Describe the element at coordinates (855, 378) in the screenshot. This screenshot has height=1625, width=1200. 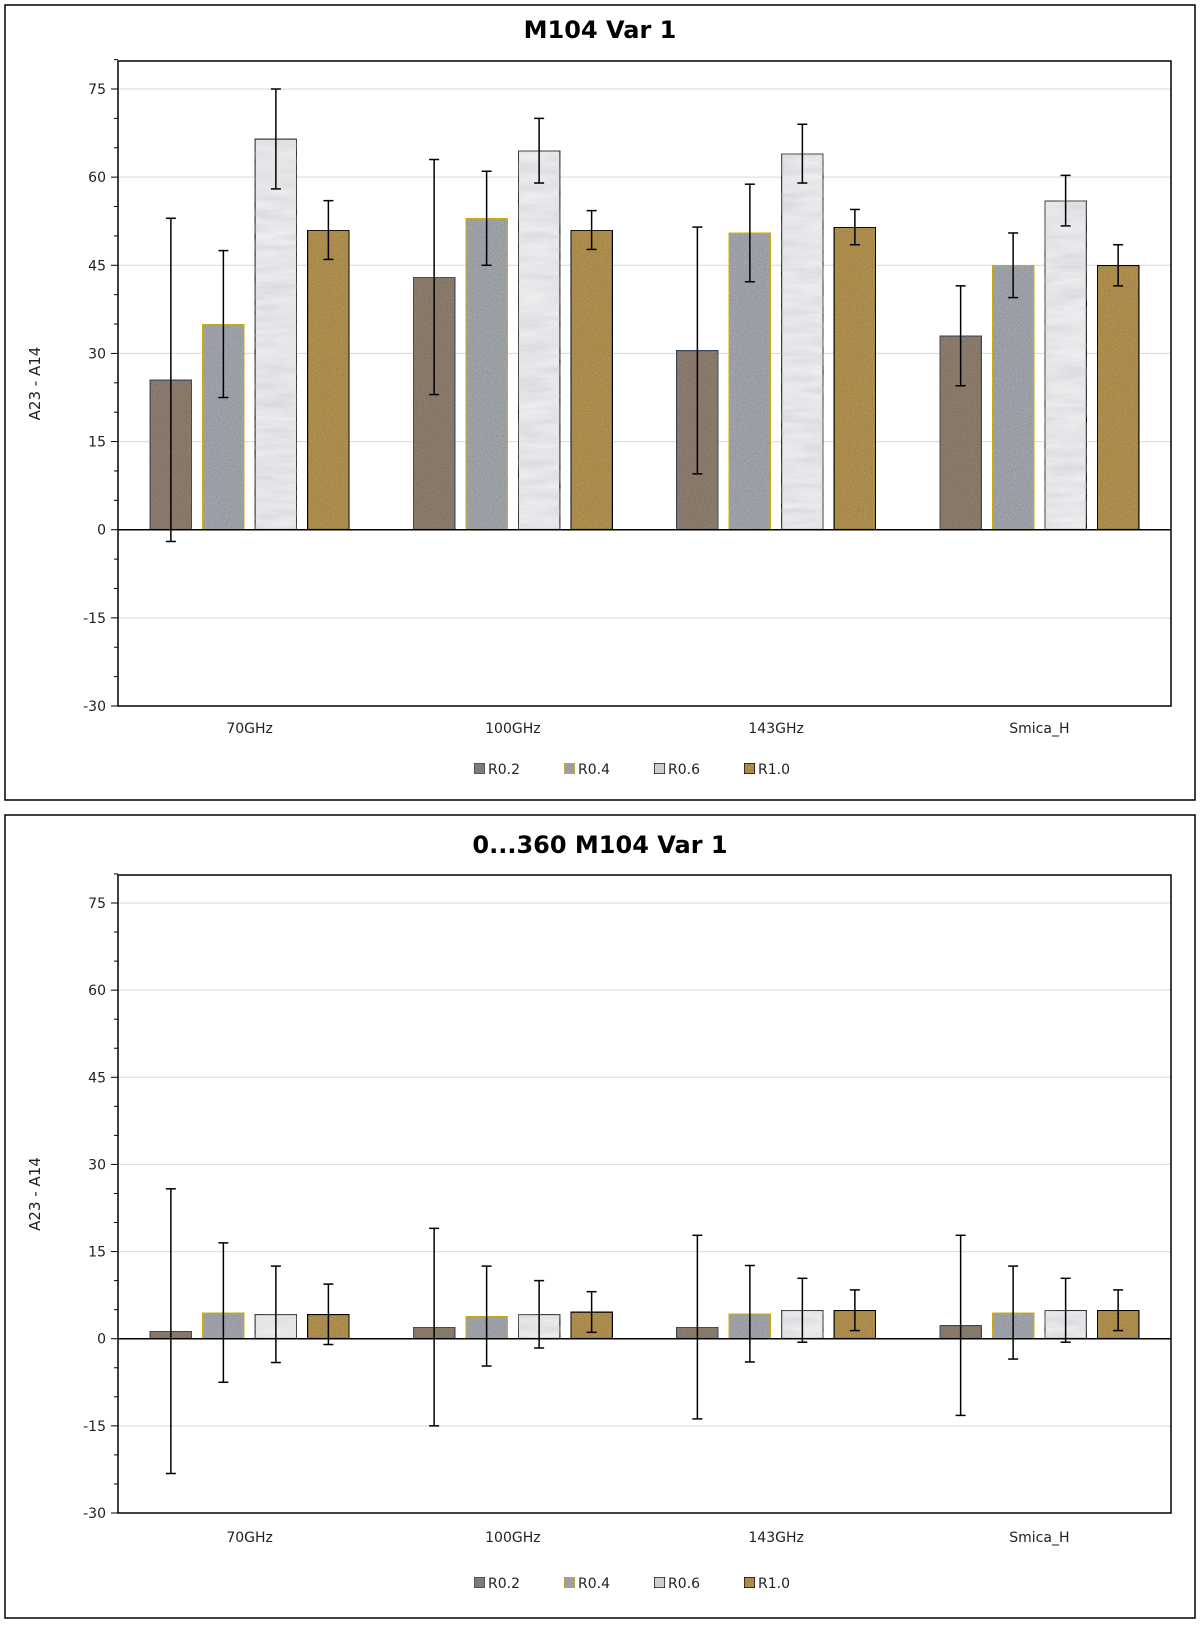
I see `bar-R10-143GHz` at that location.